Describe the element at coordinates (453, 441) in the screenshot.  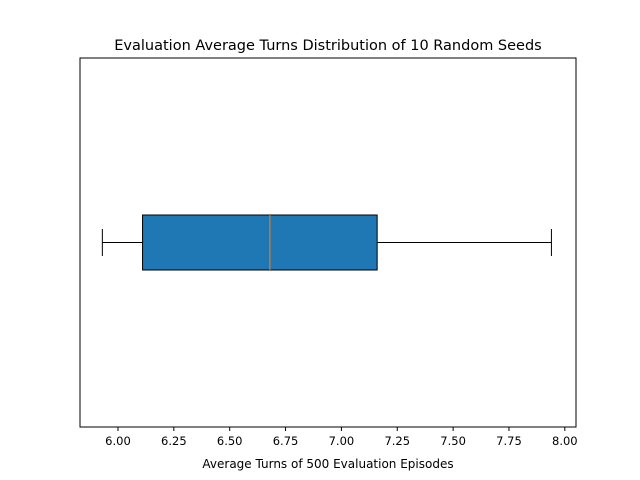
I see `x-tick-label: 7.50` at that location.